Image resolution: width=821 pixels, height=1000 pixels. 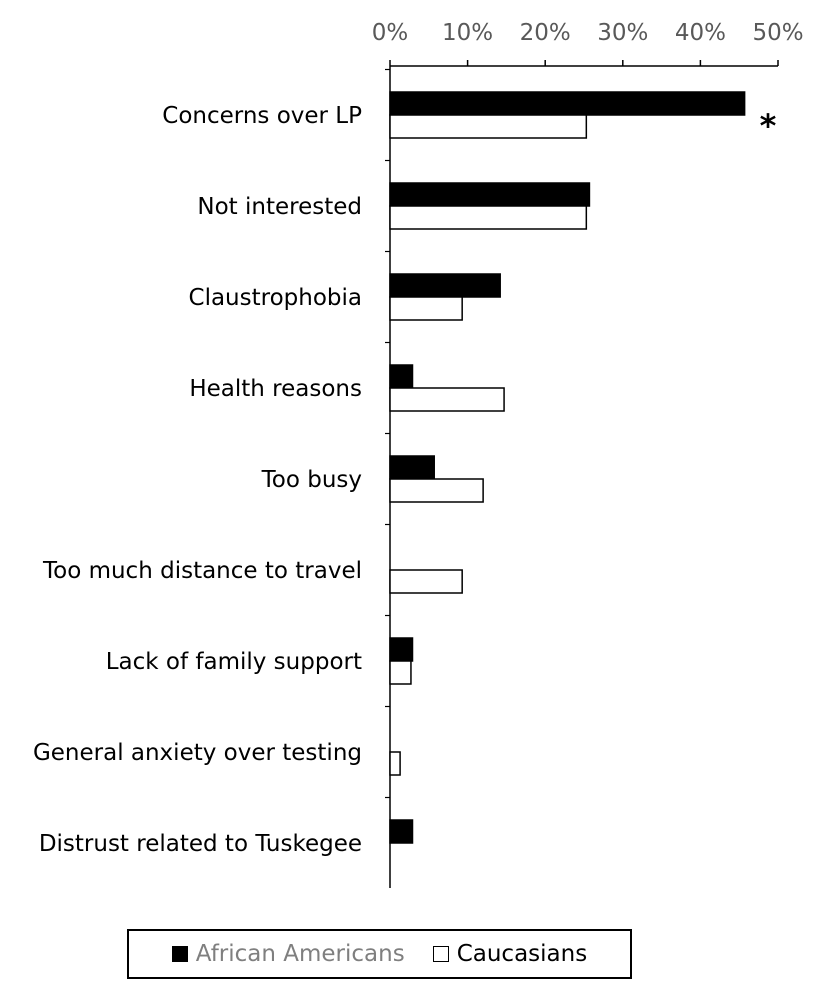 What do you see at coordinates (622, 33) in the screenshot?
I see `x-tick-label: 30%` at bounding box center [622, 33].